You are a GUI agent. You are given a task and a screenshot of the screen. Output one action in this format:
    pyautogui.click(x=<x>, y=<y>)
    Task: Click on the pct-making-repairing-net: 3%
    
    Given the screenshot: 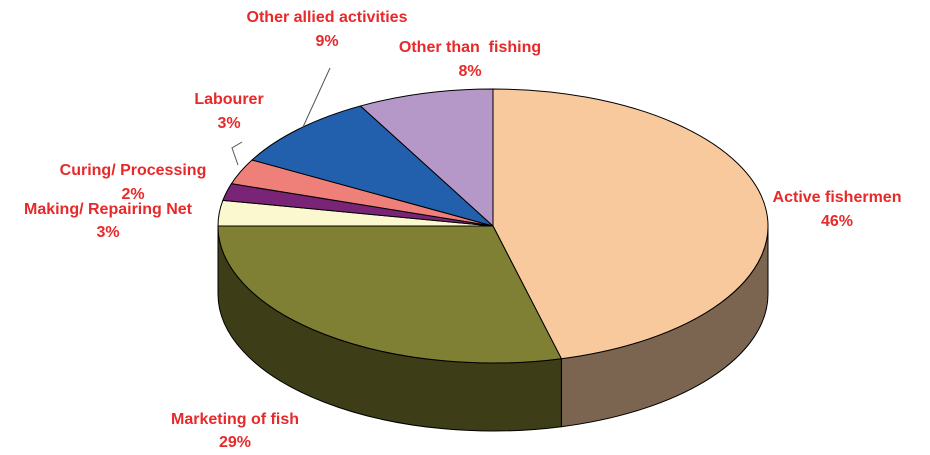 What is the action you would take?
    pyautogui.click(x=107, y=232)
    